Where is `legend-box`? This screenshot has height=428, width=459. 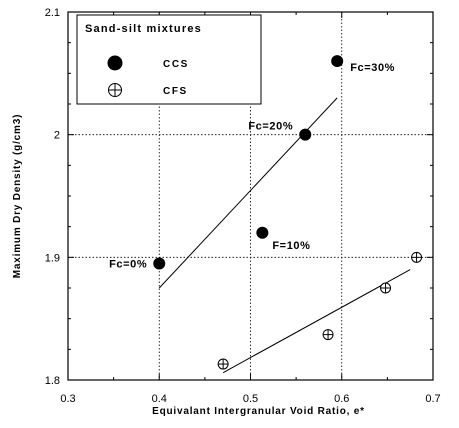
legend-box is located at coordinates (169, 59).